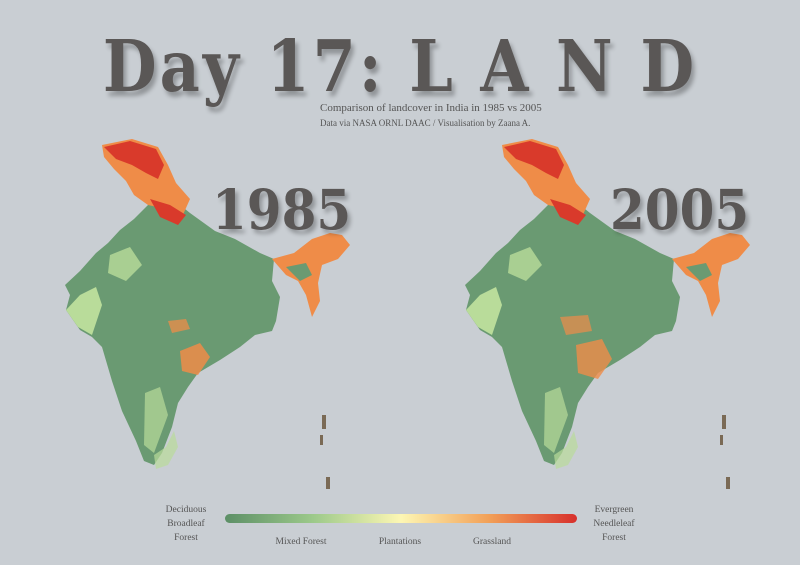 The width and height of the screenshot is (800, 565). I want to click on legend-label-plantations: Plantations, so click(400, 542).